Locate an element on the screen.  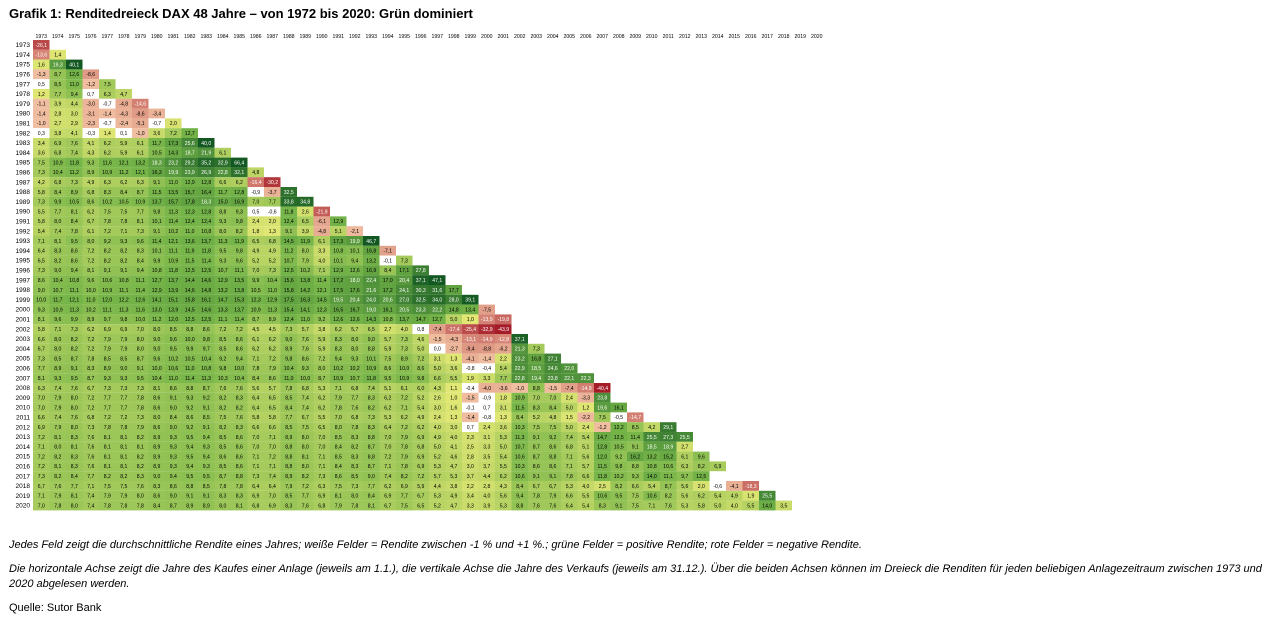
heatmap-cell-label: 7,3 is located at coordinates (404, 350).